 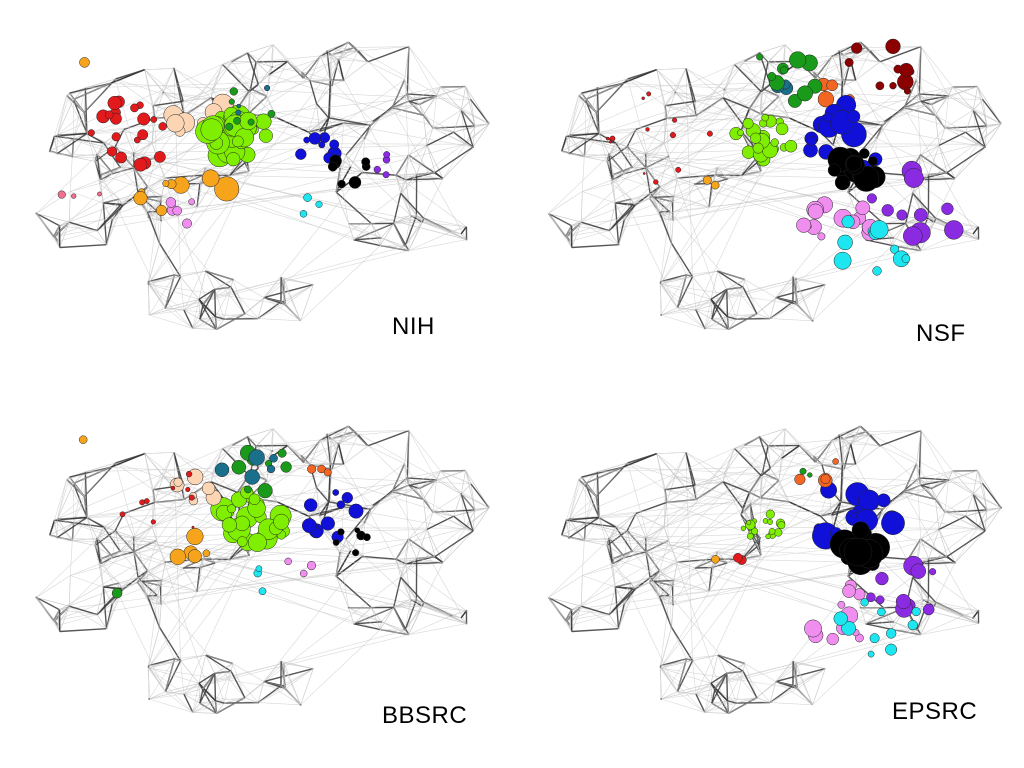 What do you see at coordinates (273, 458) in the screenshot?
I see `network-node-teal` at bounding box center [273, 458].